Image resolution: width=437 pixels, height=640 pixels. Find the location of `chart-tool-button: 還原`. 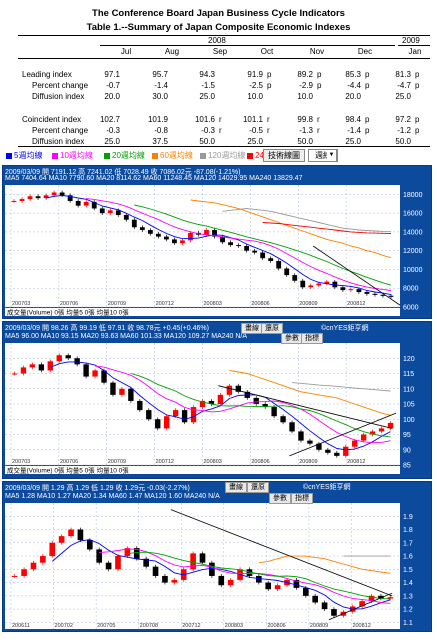

chart-tool-button: 還原 is located at coordinates (272, 328).